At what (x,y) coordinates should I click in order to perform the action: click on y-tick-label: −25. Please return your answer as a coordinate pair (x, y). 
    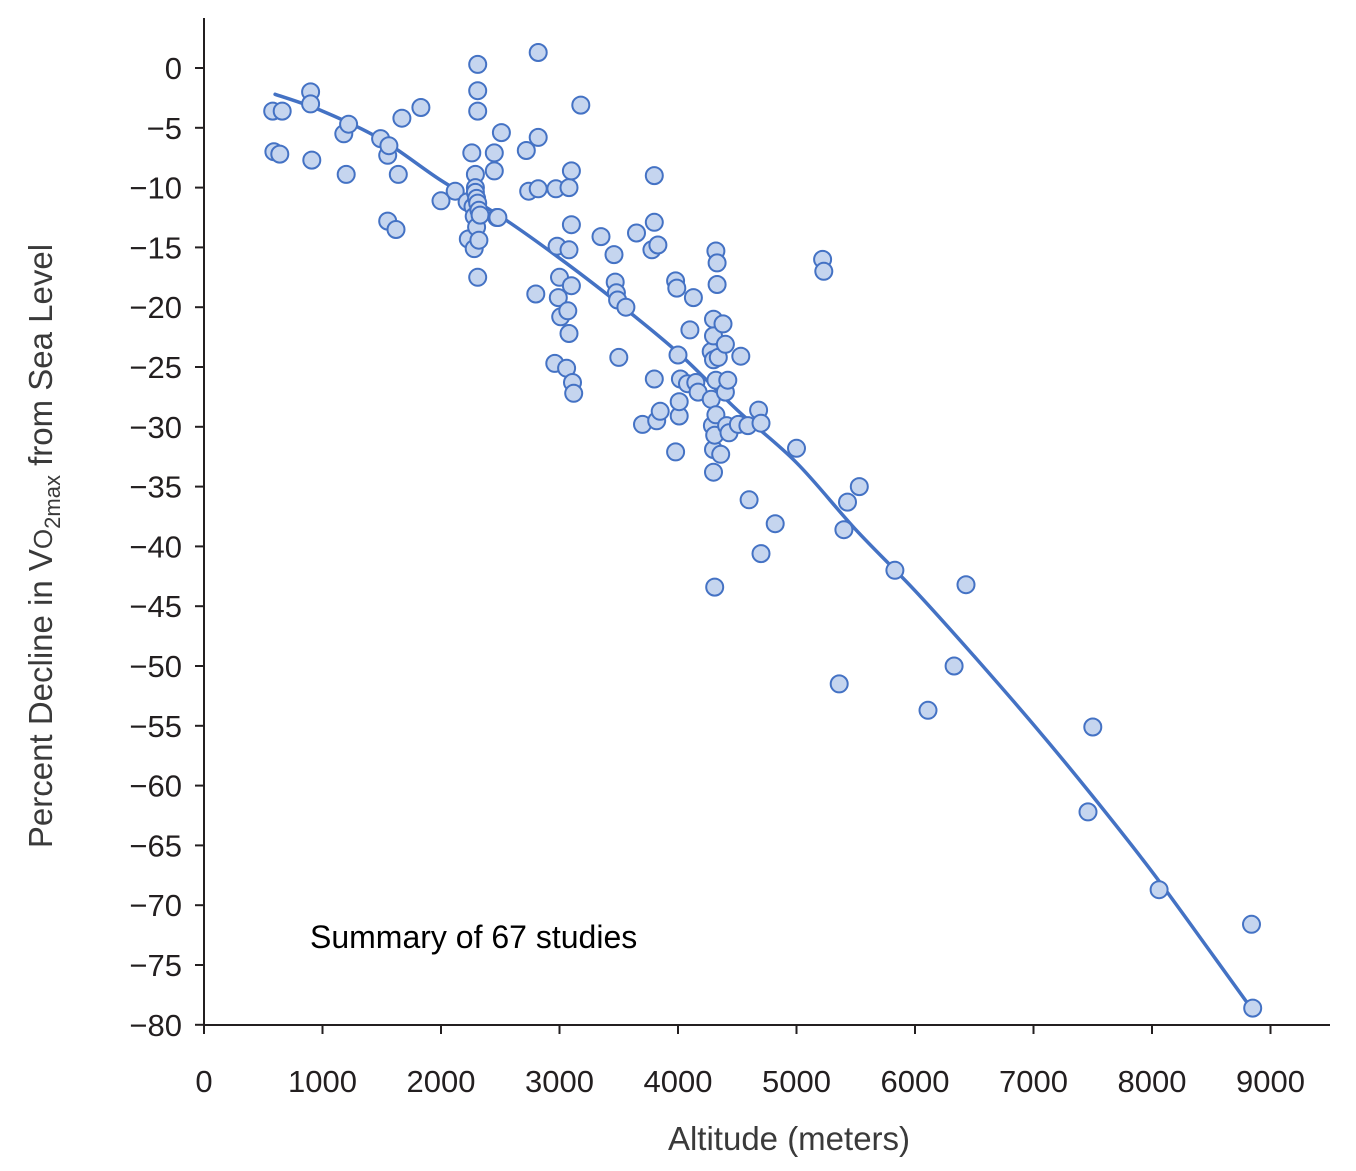
    Looking at the image, I should click on (155, 367).